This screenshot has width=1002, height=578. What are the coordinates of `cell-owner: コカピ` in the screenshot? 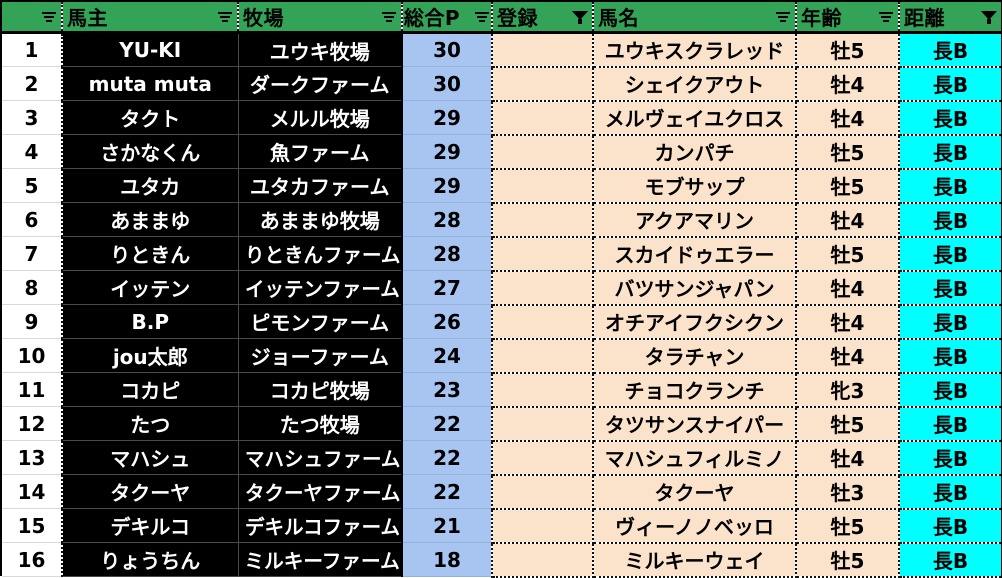 It's located at (150, 389).